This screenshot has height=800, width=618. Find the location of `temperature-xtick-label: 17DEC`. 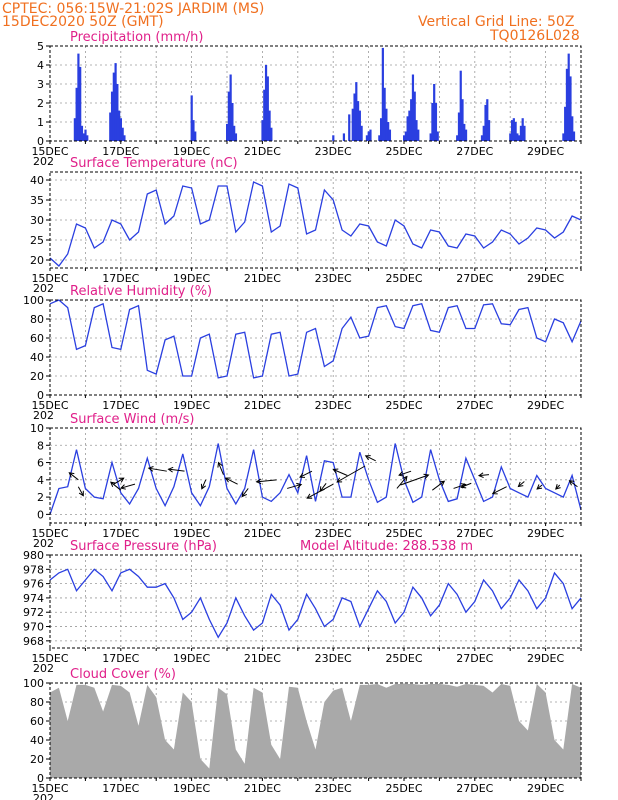

temperature-xtick-label: 17DEC is located at coordinates (120, 278).